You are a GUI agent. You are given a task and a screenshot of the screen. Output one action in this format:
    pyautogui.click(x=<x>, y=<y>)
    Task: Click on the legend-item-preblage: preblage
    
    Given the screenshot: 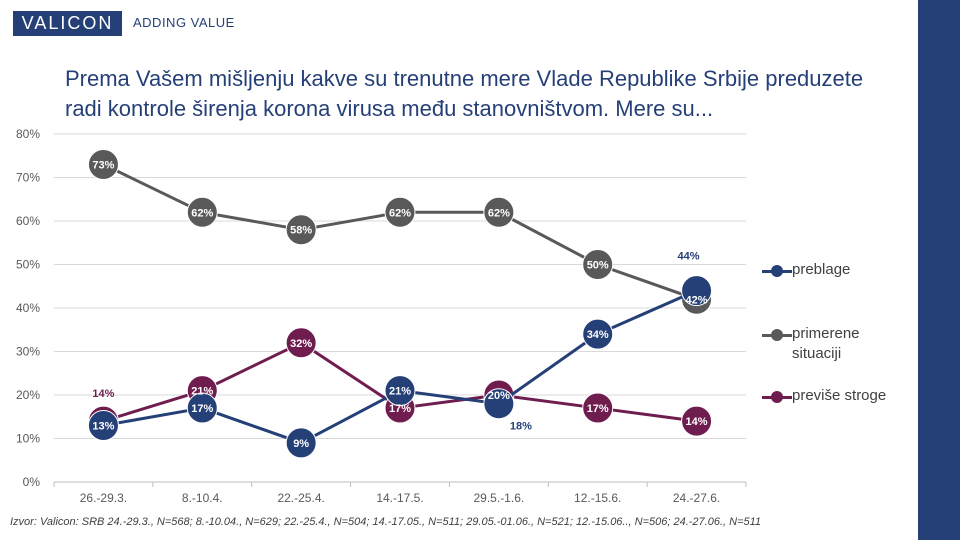 What is the action you would take?
    pyautogui.click(x=832, y=270)
    